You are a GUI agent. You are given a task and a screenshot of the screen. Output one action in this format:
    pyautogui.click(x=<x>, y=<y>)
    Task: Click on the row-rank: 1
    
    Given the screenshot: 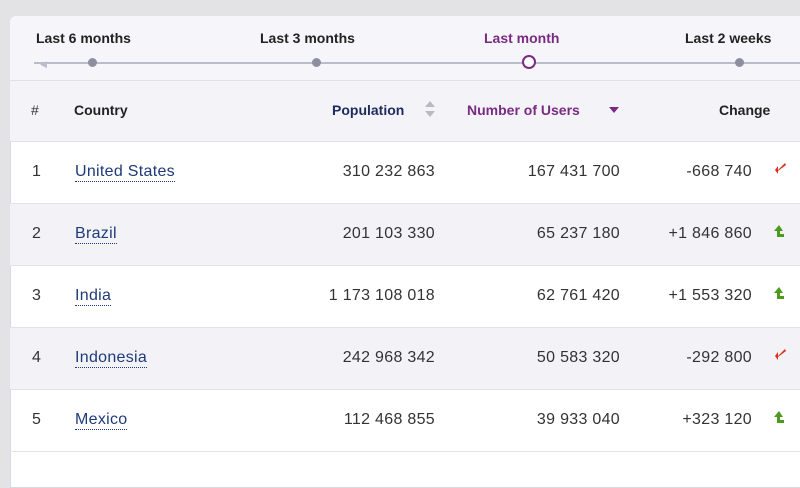 What is the action you would take?
    pyautogui.click(x=37, y=171)
    